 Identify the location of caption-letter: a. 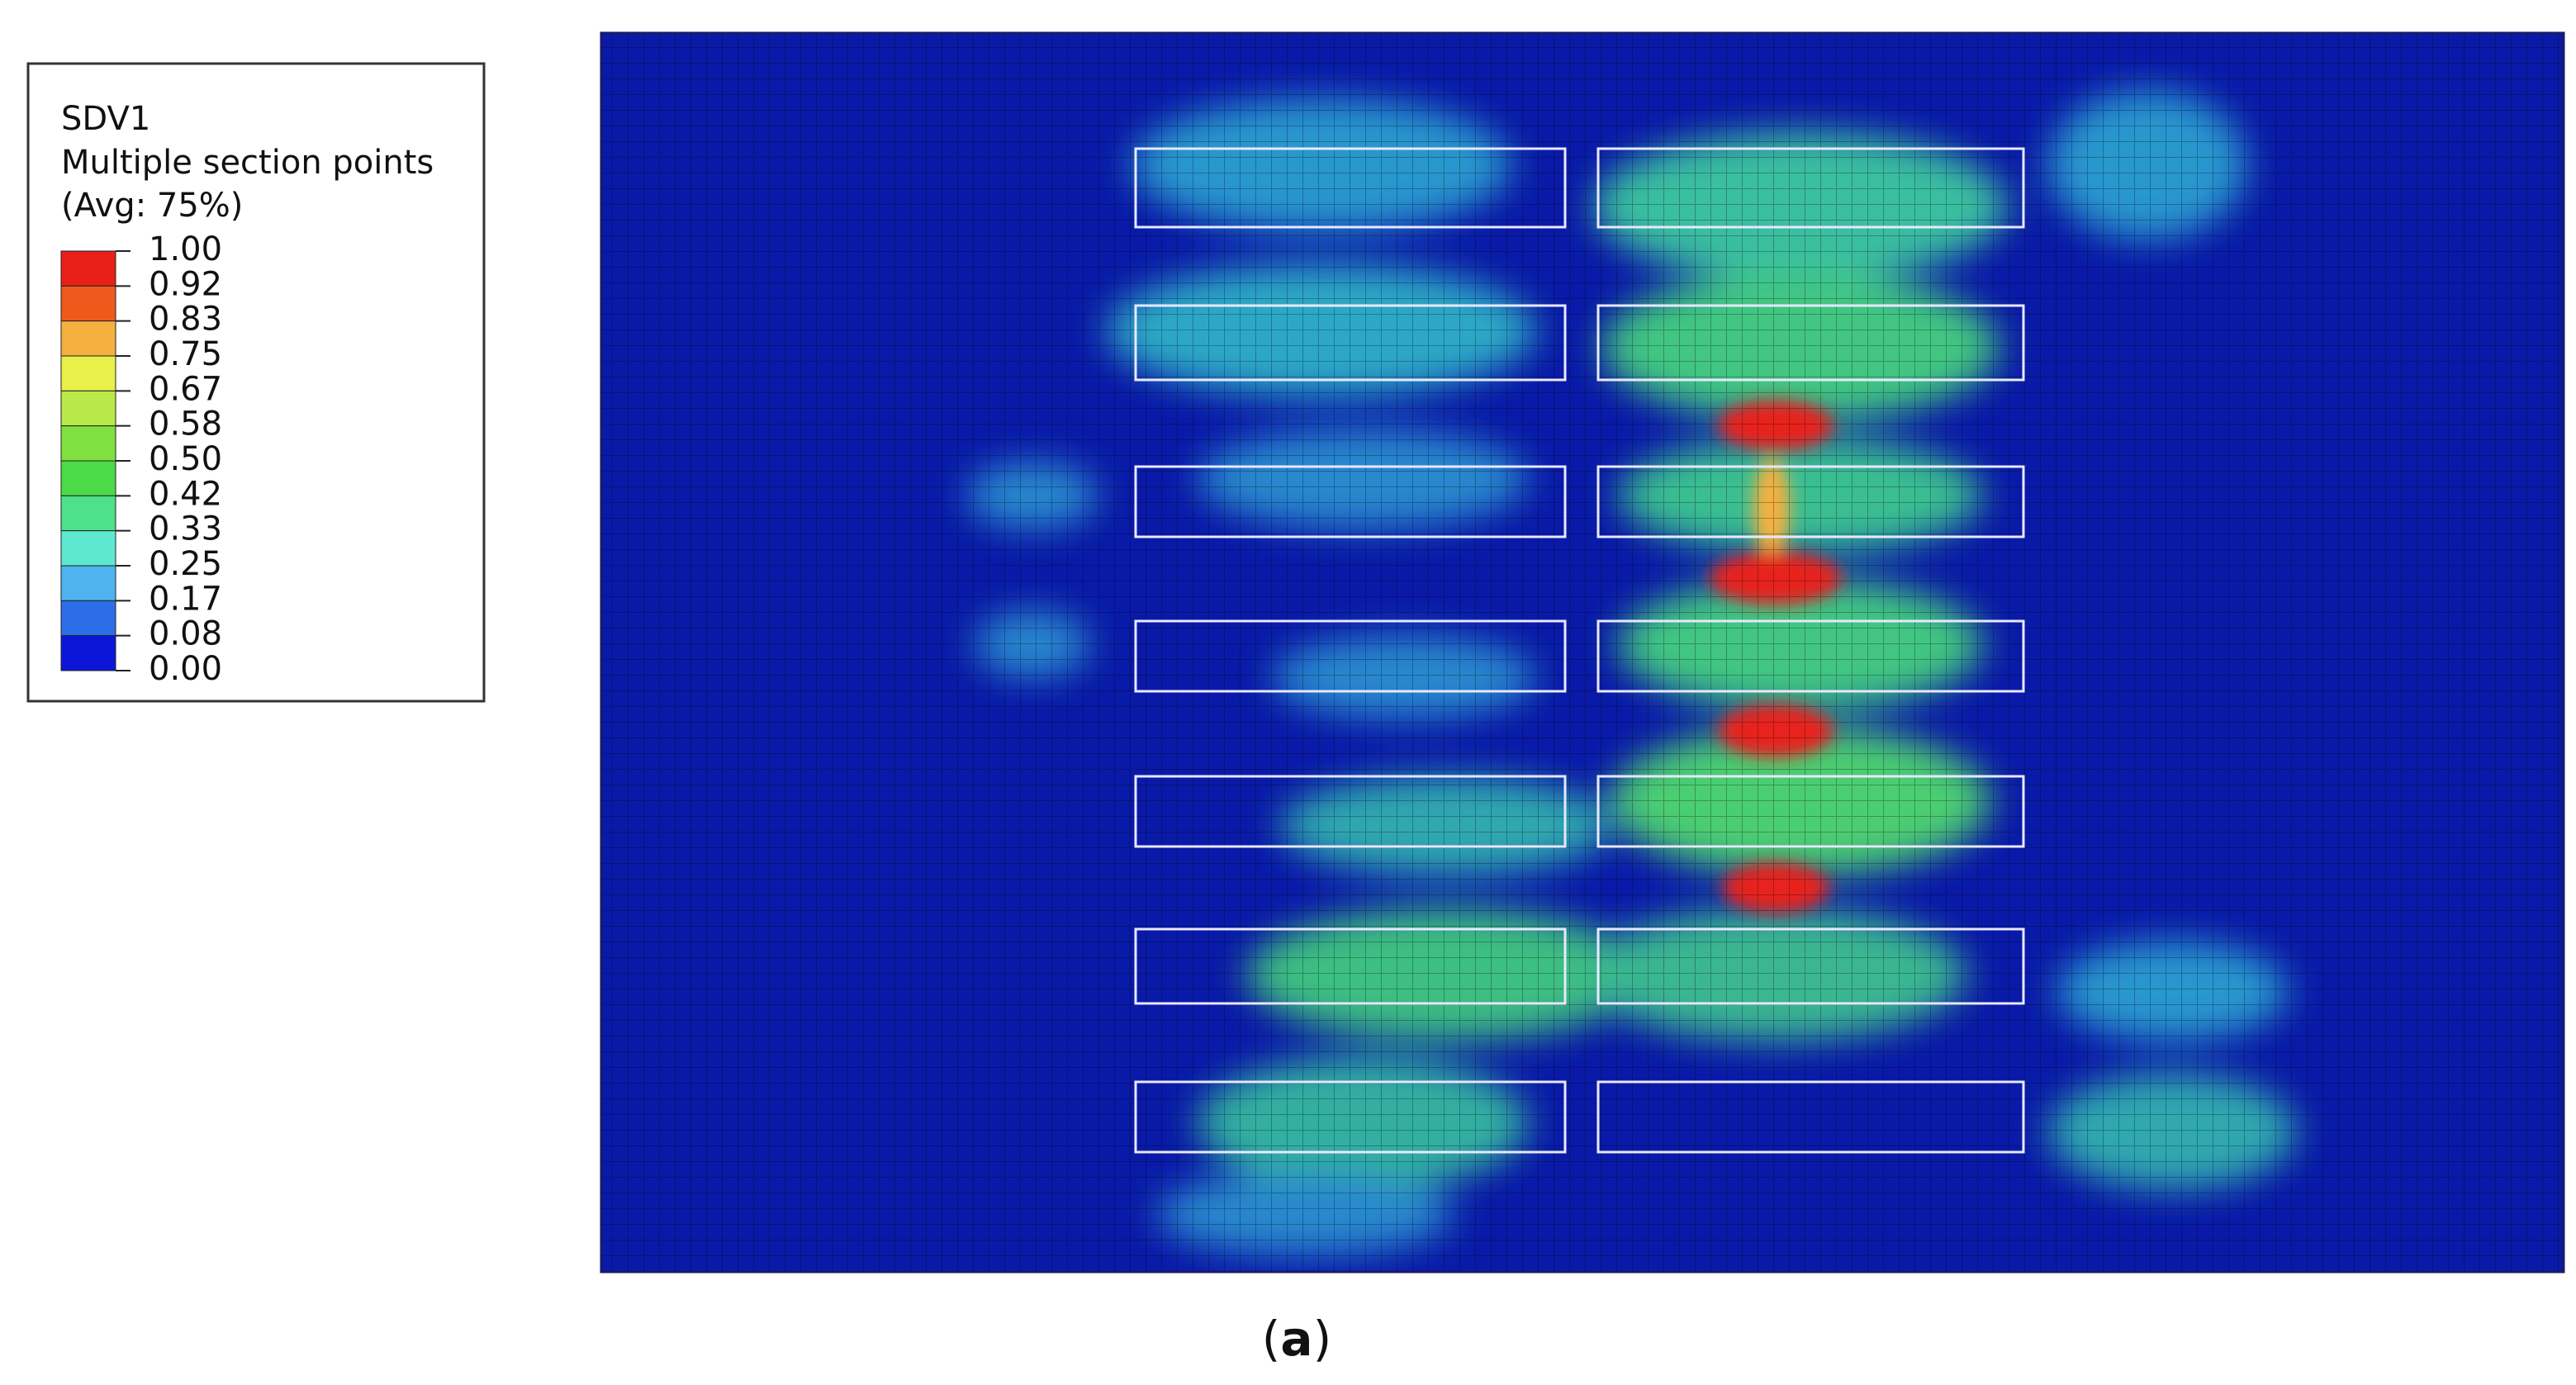
(1296, 1339).